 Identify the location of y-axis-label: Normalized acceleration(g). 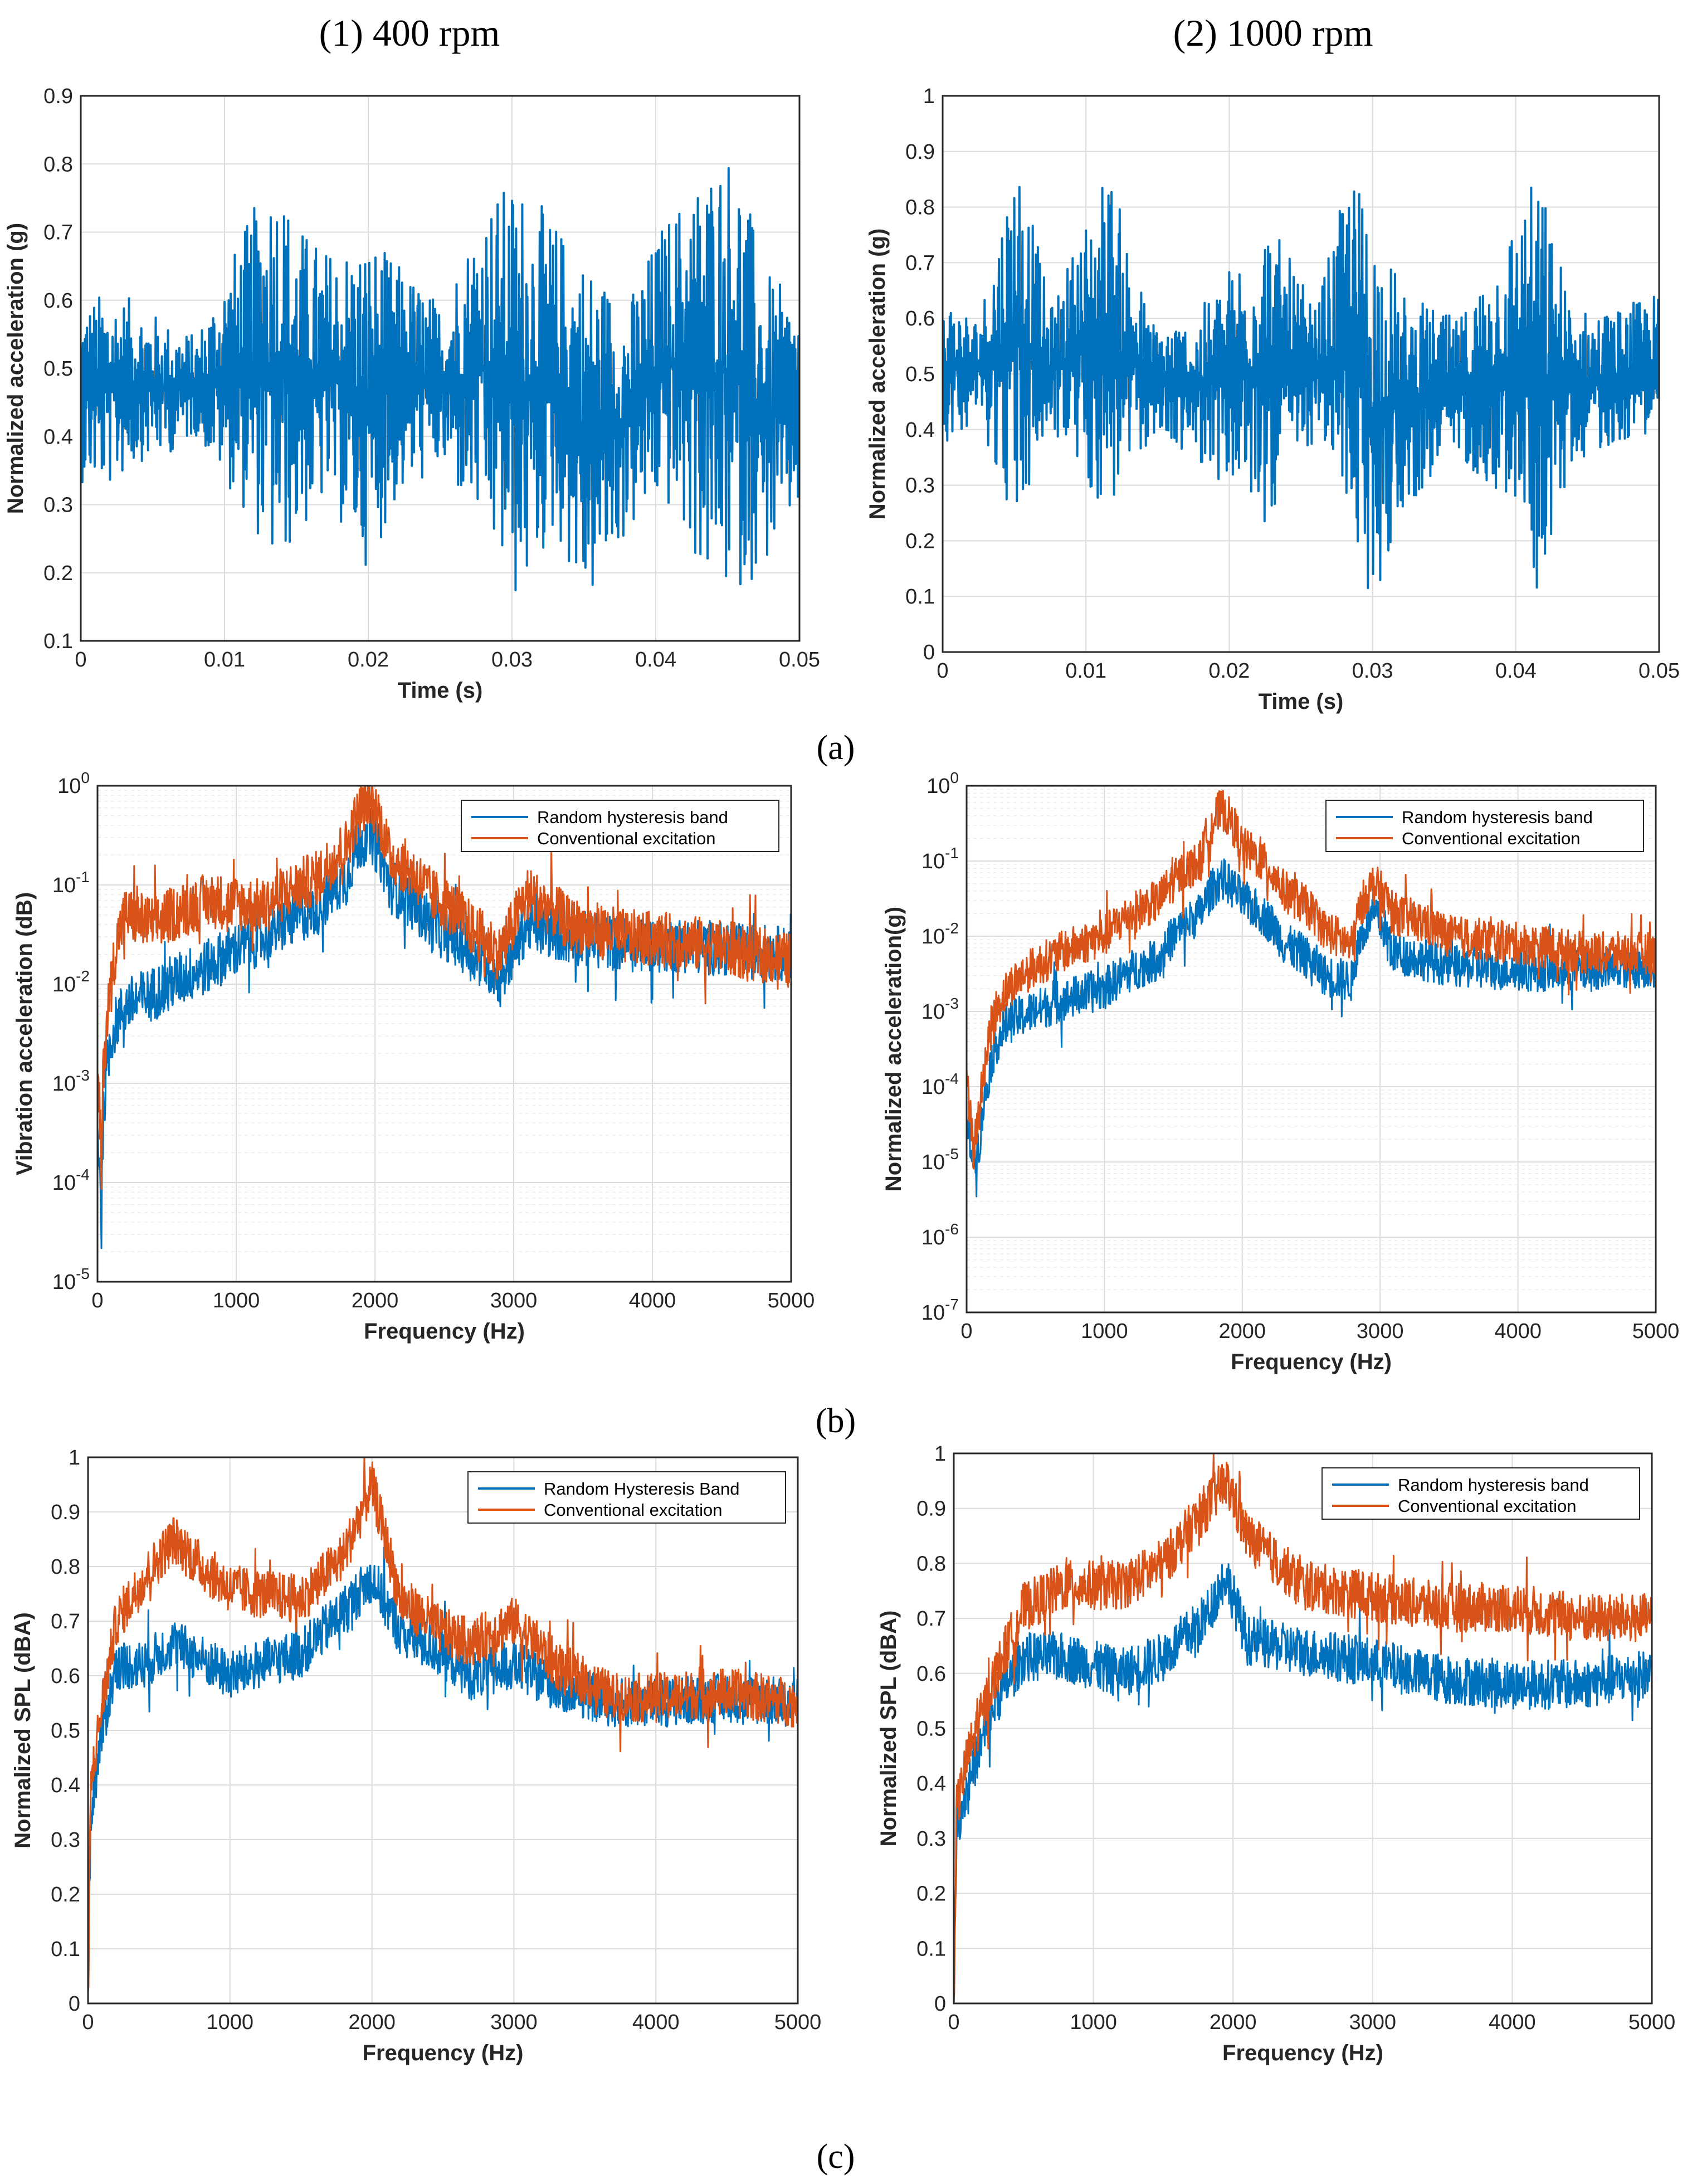
(893, 1049).